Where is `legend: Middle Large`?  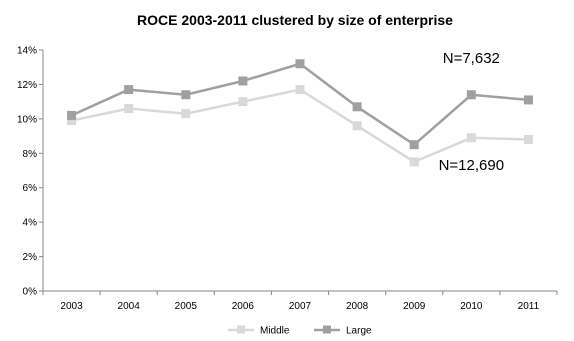
legend: Middle Large is located at coordinates (300, 331).